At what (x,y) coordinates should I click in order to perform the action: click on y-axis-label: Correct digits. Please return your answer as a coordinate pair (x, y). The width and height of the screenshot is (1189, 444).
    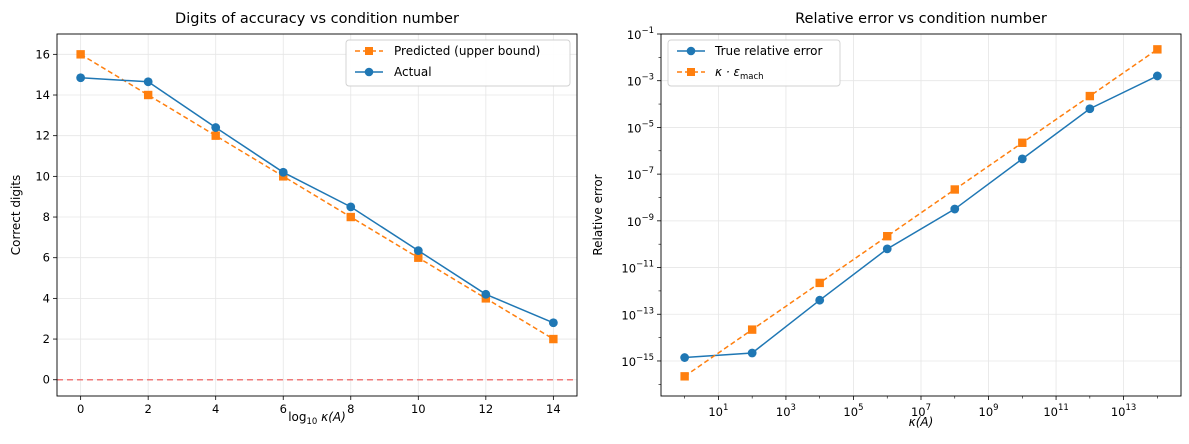
    Looking at the image, I should click on (16, 215).